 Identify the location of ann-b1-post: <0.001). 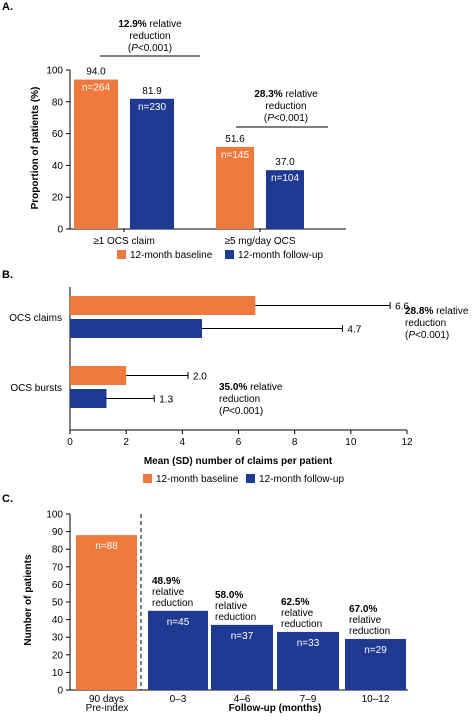
(432, 335).